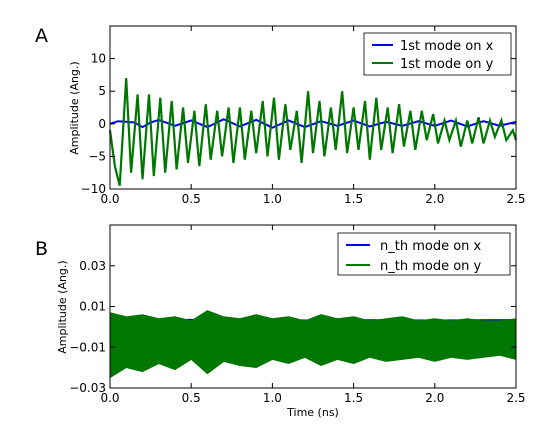  What do you see at coordinates (191, 199) in the screenshot?
I see `panel-a-xtick-label: 0.5` at bounding box center [191, 199].